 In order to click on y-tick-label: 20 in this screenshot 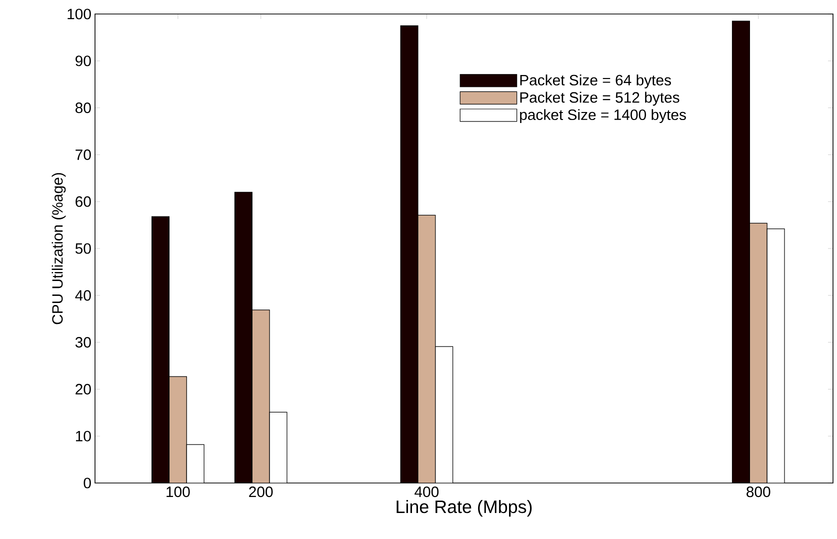, I will do `click(83, 389)`.